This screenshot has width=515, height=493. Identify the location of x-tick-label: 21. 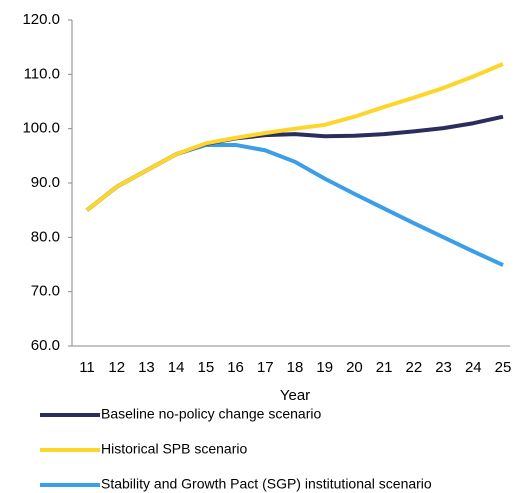
(384, 367).